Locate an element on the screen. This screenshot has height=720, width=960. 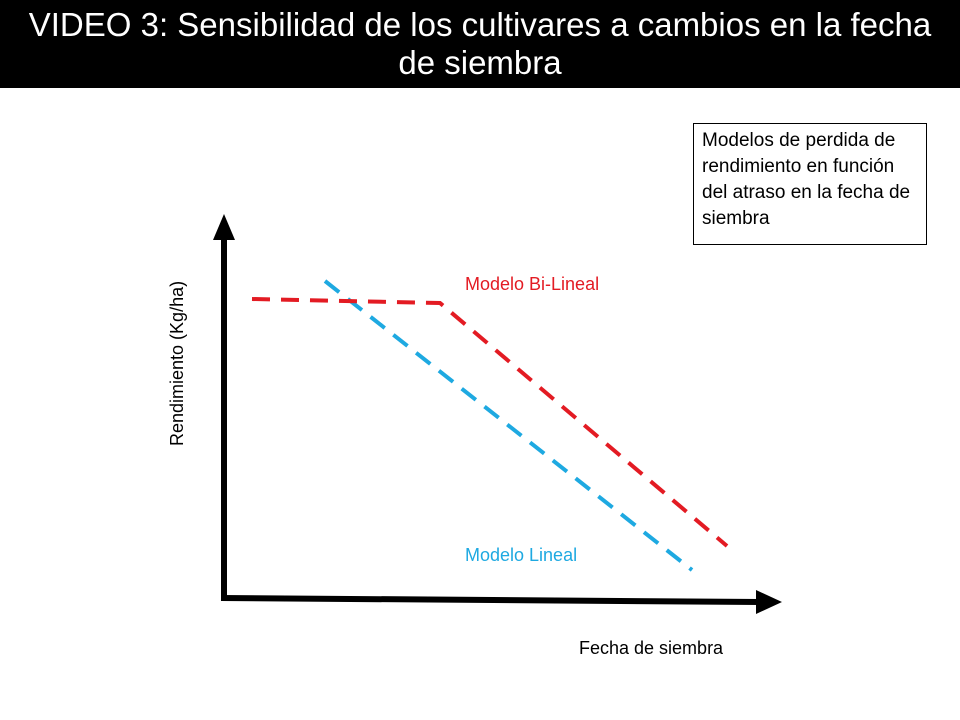
y-axis-label: Rendimiento (Kg/ha) is located at coordinates (177, 363).